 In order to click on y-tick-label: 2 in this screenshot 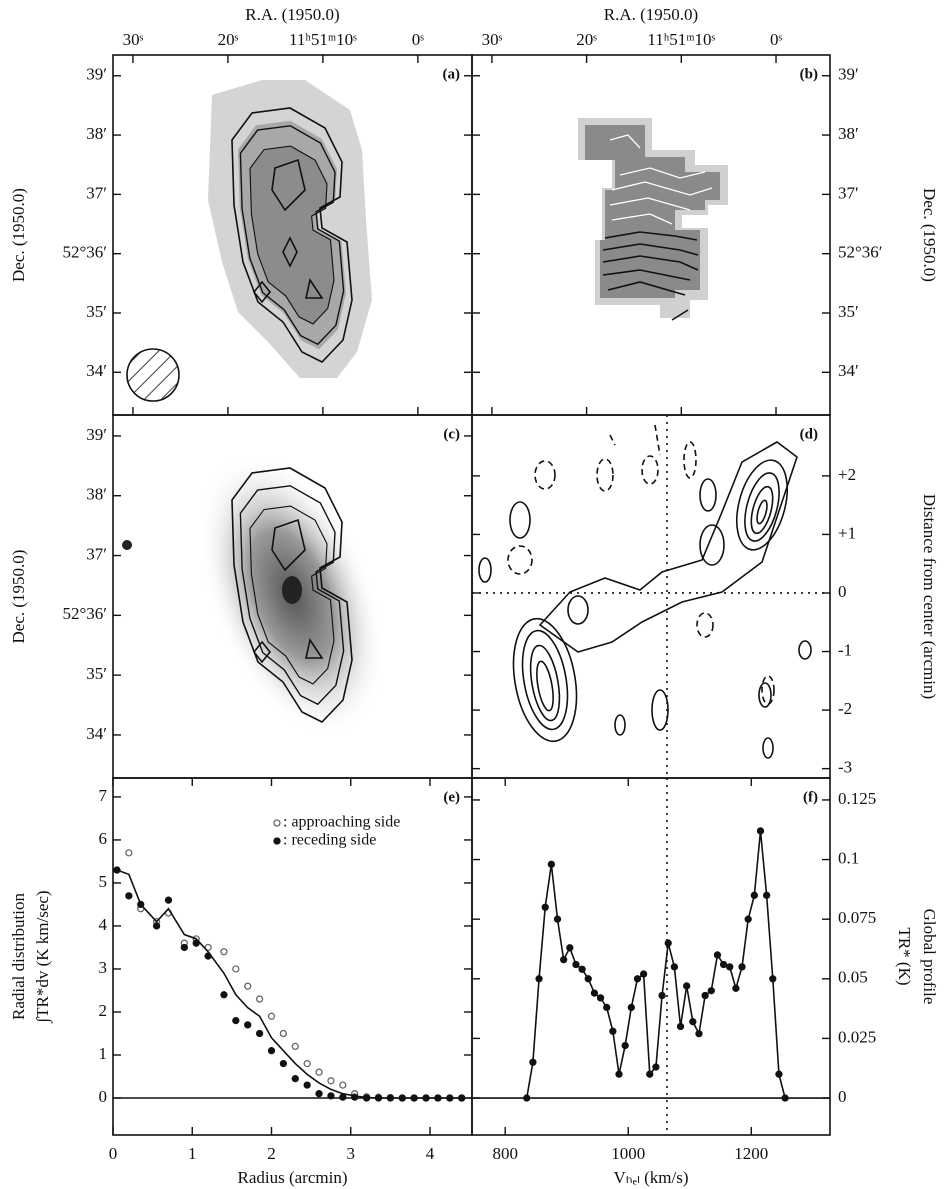, I will do `click(103, 1010)`.